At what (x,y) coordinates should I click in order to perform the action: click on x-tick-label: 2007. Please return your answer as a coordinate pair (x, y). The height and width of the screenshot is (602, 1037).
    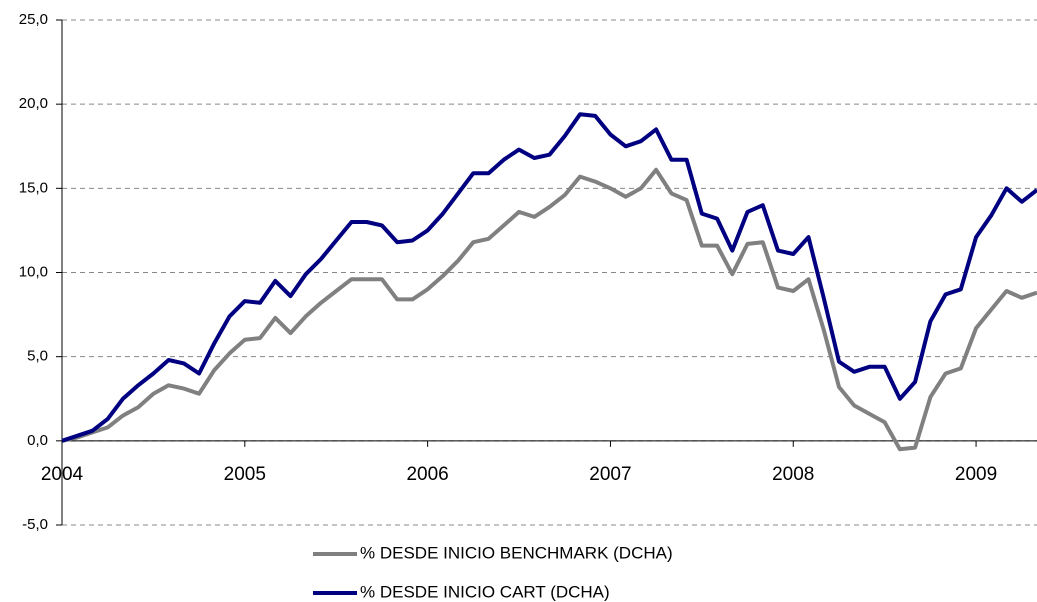
    Looking at the image, I should click on (610, 474).